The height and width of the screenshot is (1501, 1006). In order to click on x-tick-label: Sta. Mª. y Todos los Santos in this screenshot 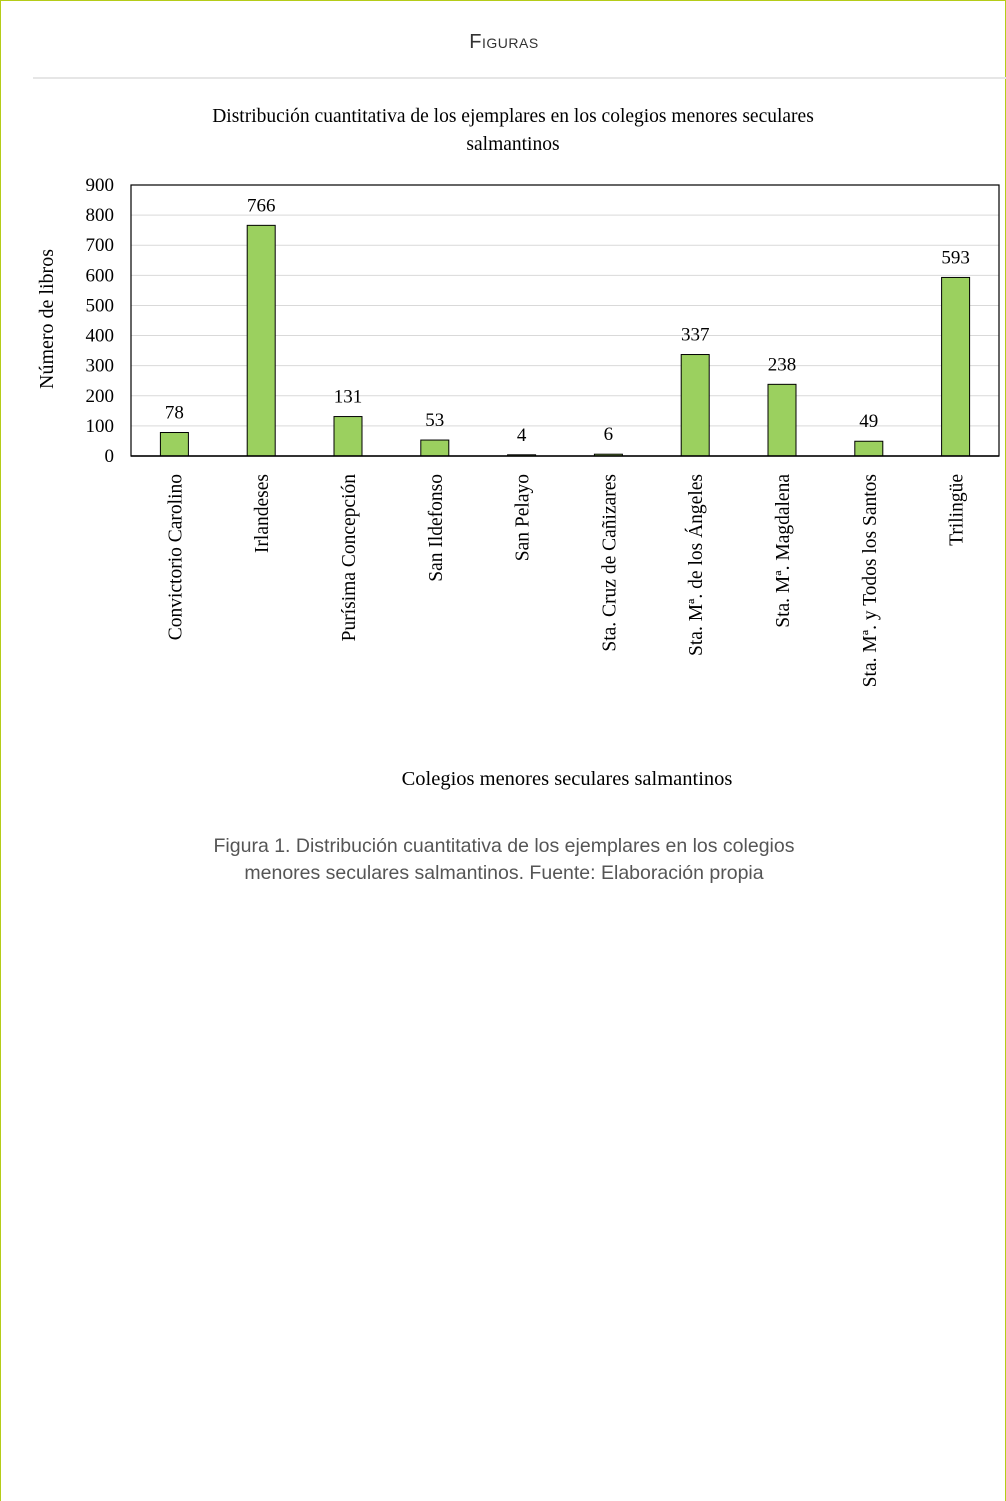, I will do `click(870, 580)`.